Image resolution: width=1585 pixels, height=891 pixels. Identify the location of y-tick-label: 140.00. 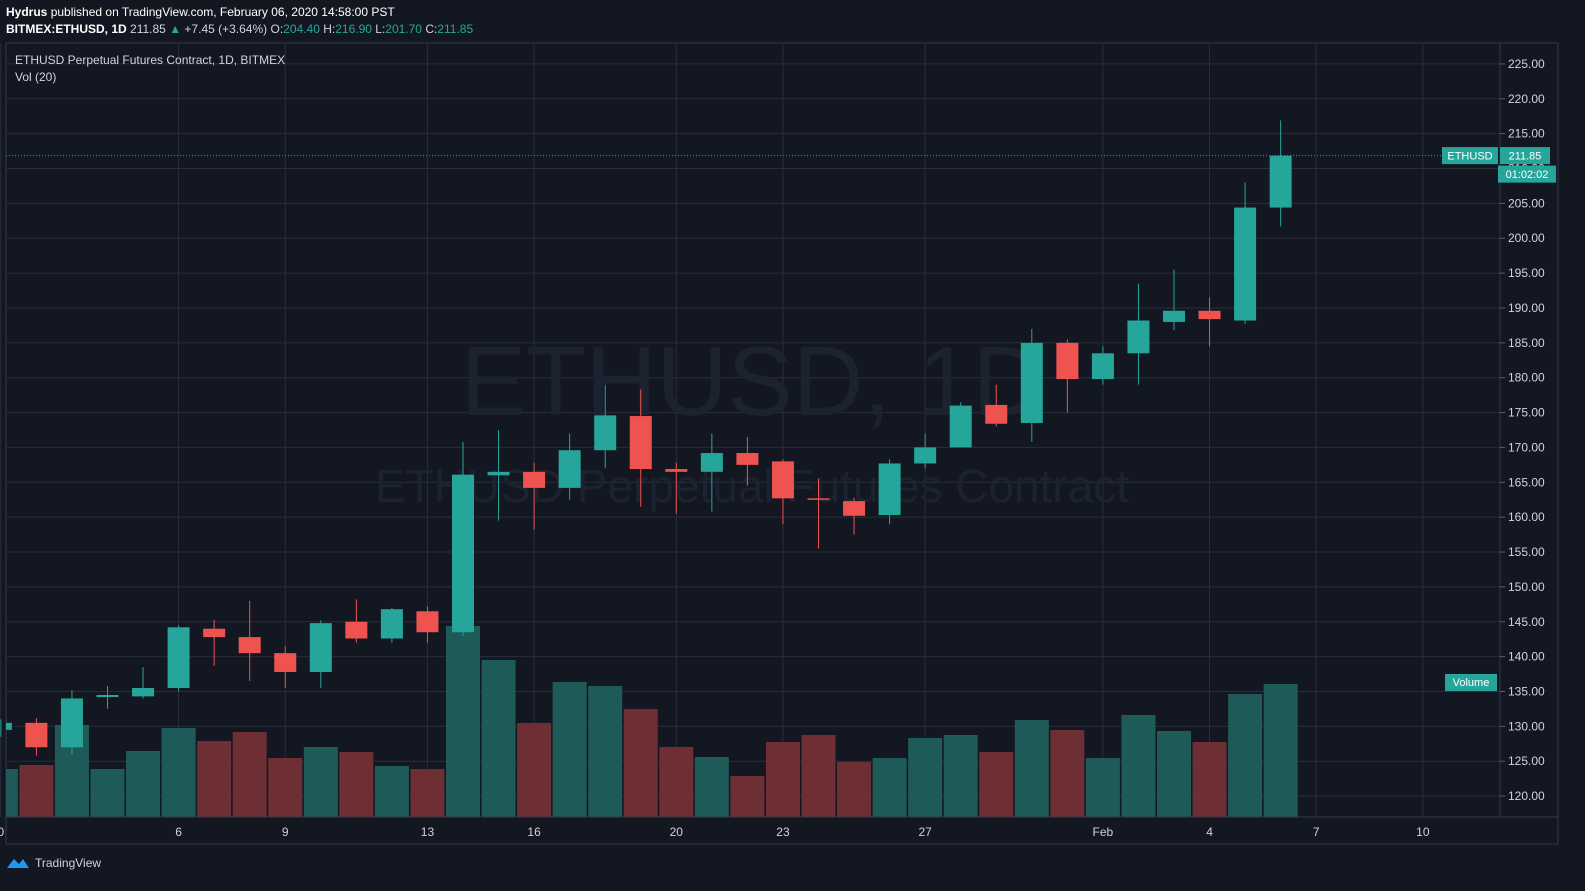
(1526, 657).